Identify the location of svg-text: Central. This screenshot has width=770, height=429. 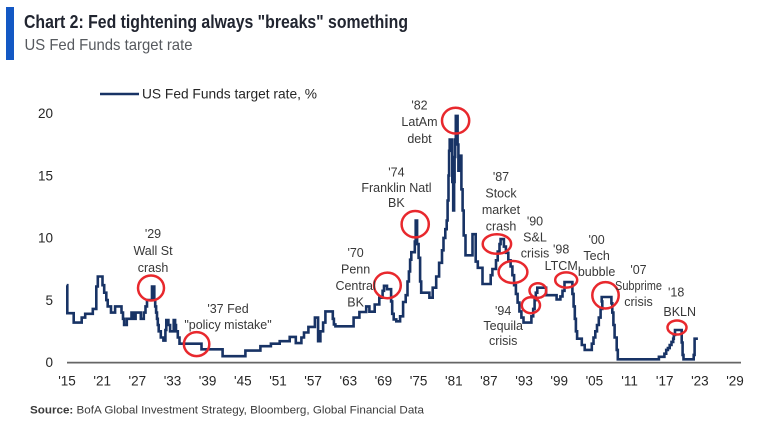
(355, 286).